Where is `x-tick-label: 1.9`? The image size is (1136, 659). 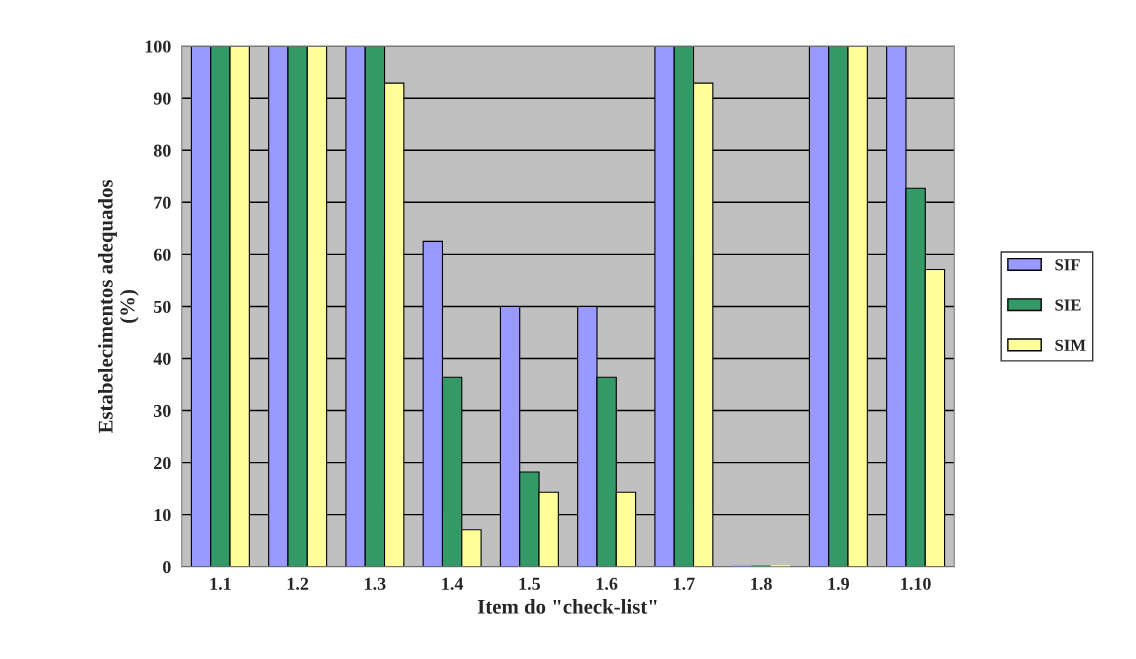
x-tick-label: 1.9 is located at coordinates (838, 583).